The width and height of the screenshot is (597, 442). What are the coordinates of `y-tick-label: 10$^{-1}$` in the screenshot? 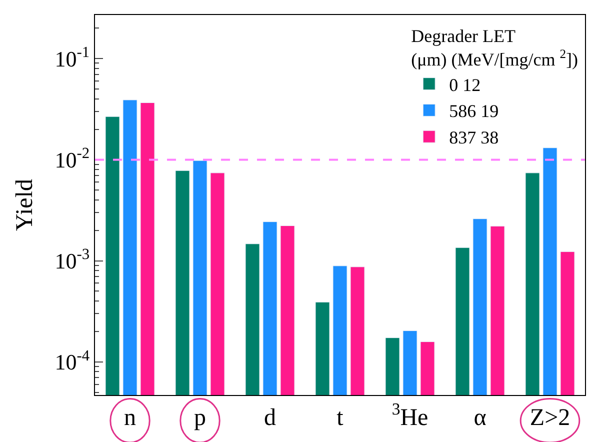 It's located at (72, 58).